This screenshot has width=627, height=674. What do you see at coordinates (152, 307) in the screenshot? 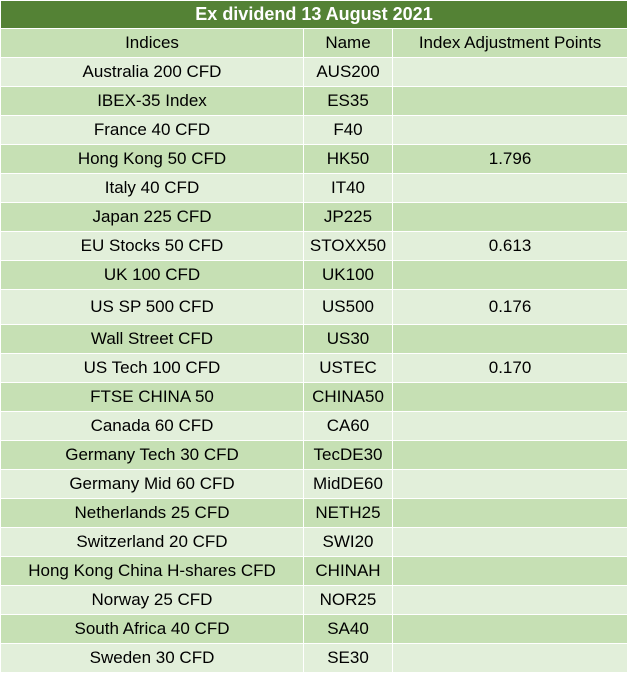
I see `cell-index: US SP 500 CFD` at bounding box center [152, 307].